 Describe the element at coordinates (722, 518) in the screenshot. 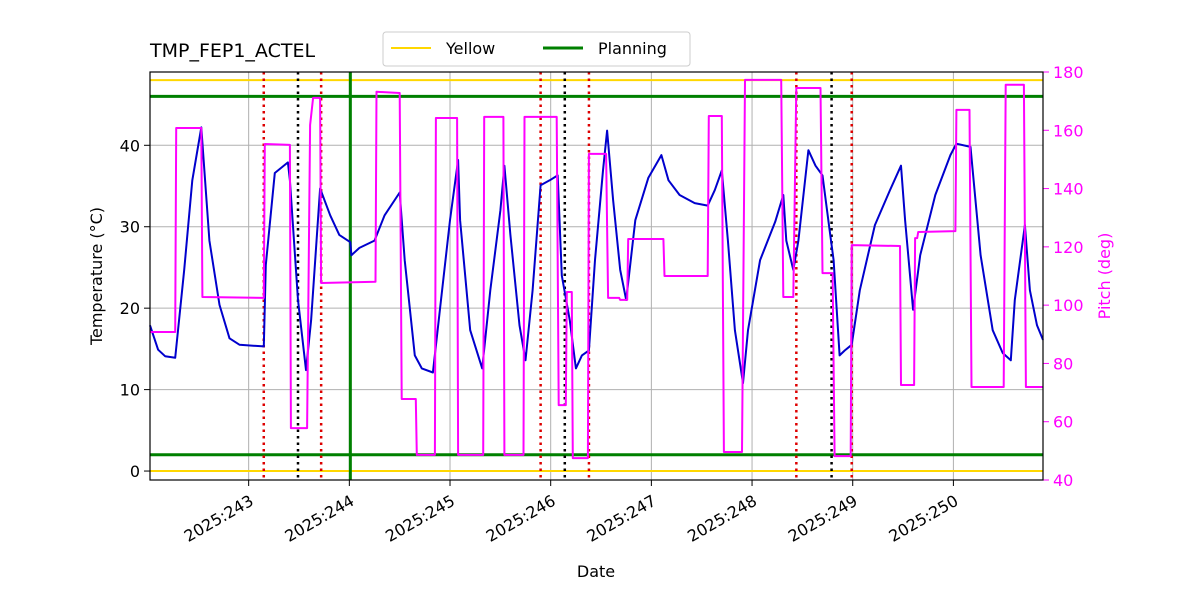

I see `x-tick-label: 2025:248` at that location.